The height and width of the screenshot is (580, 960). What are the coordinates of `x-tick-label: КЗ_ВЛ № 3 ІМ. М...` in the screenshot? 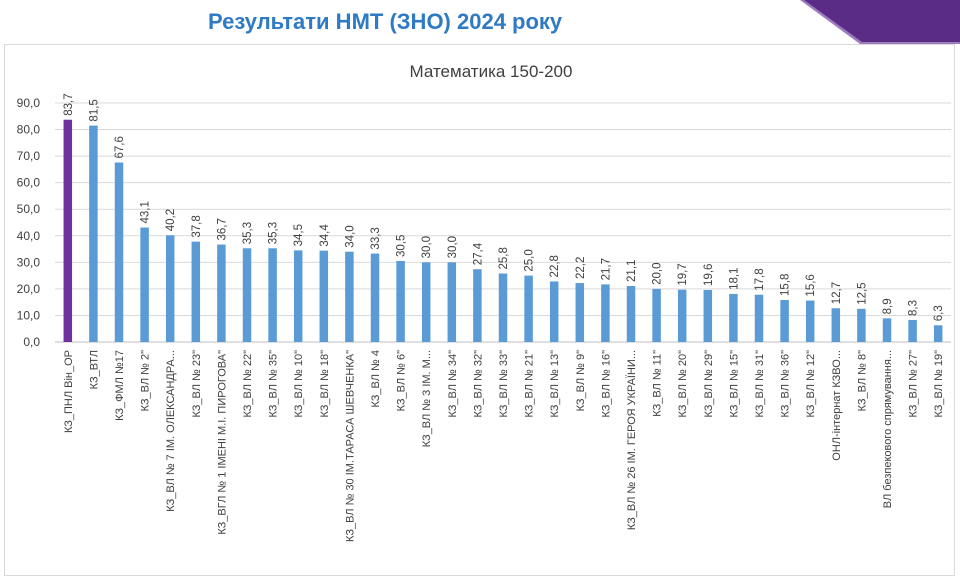 It's located at (427, 398).